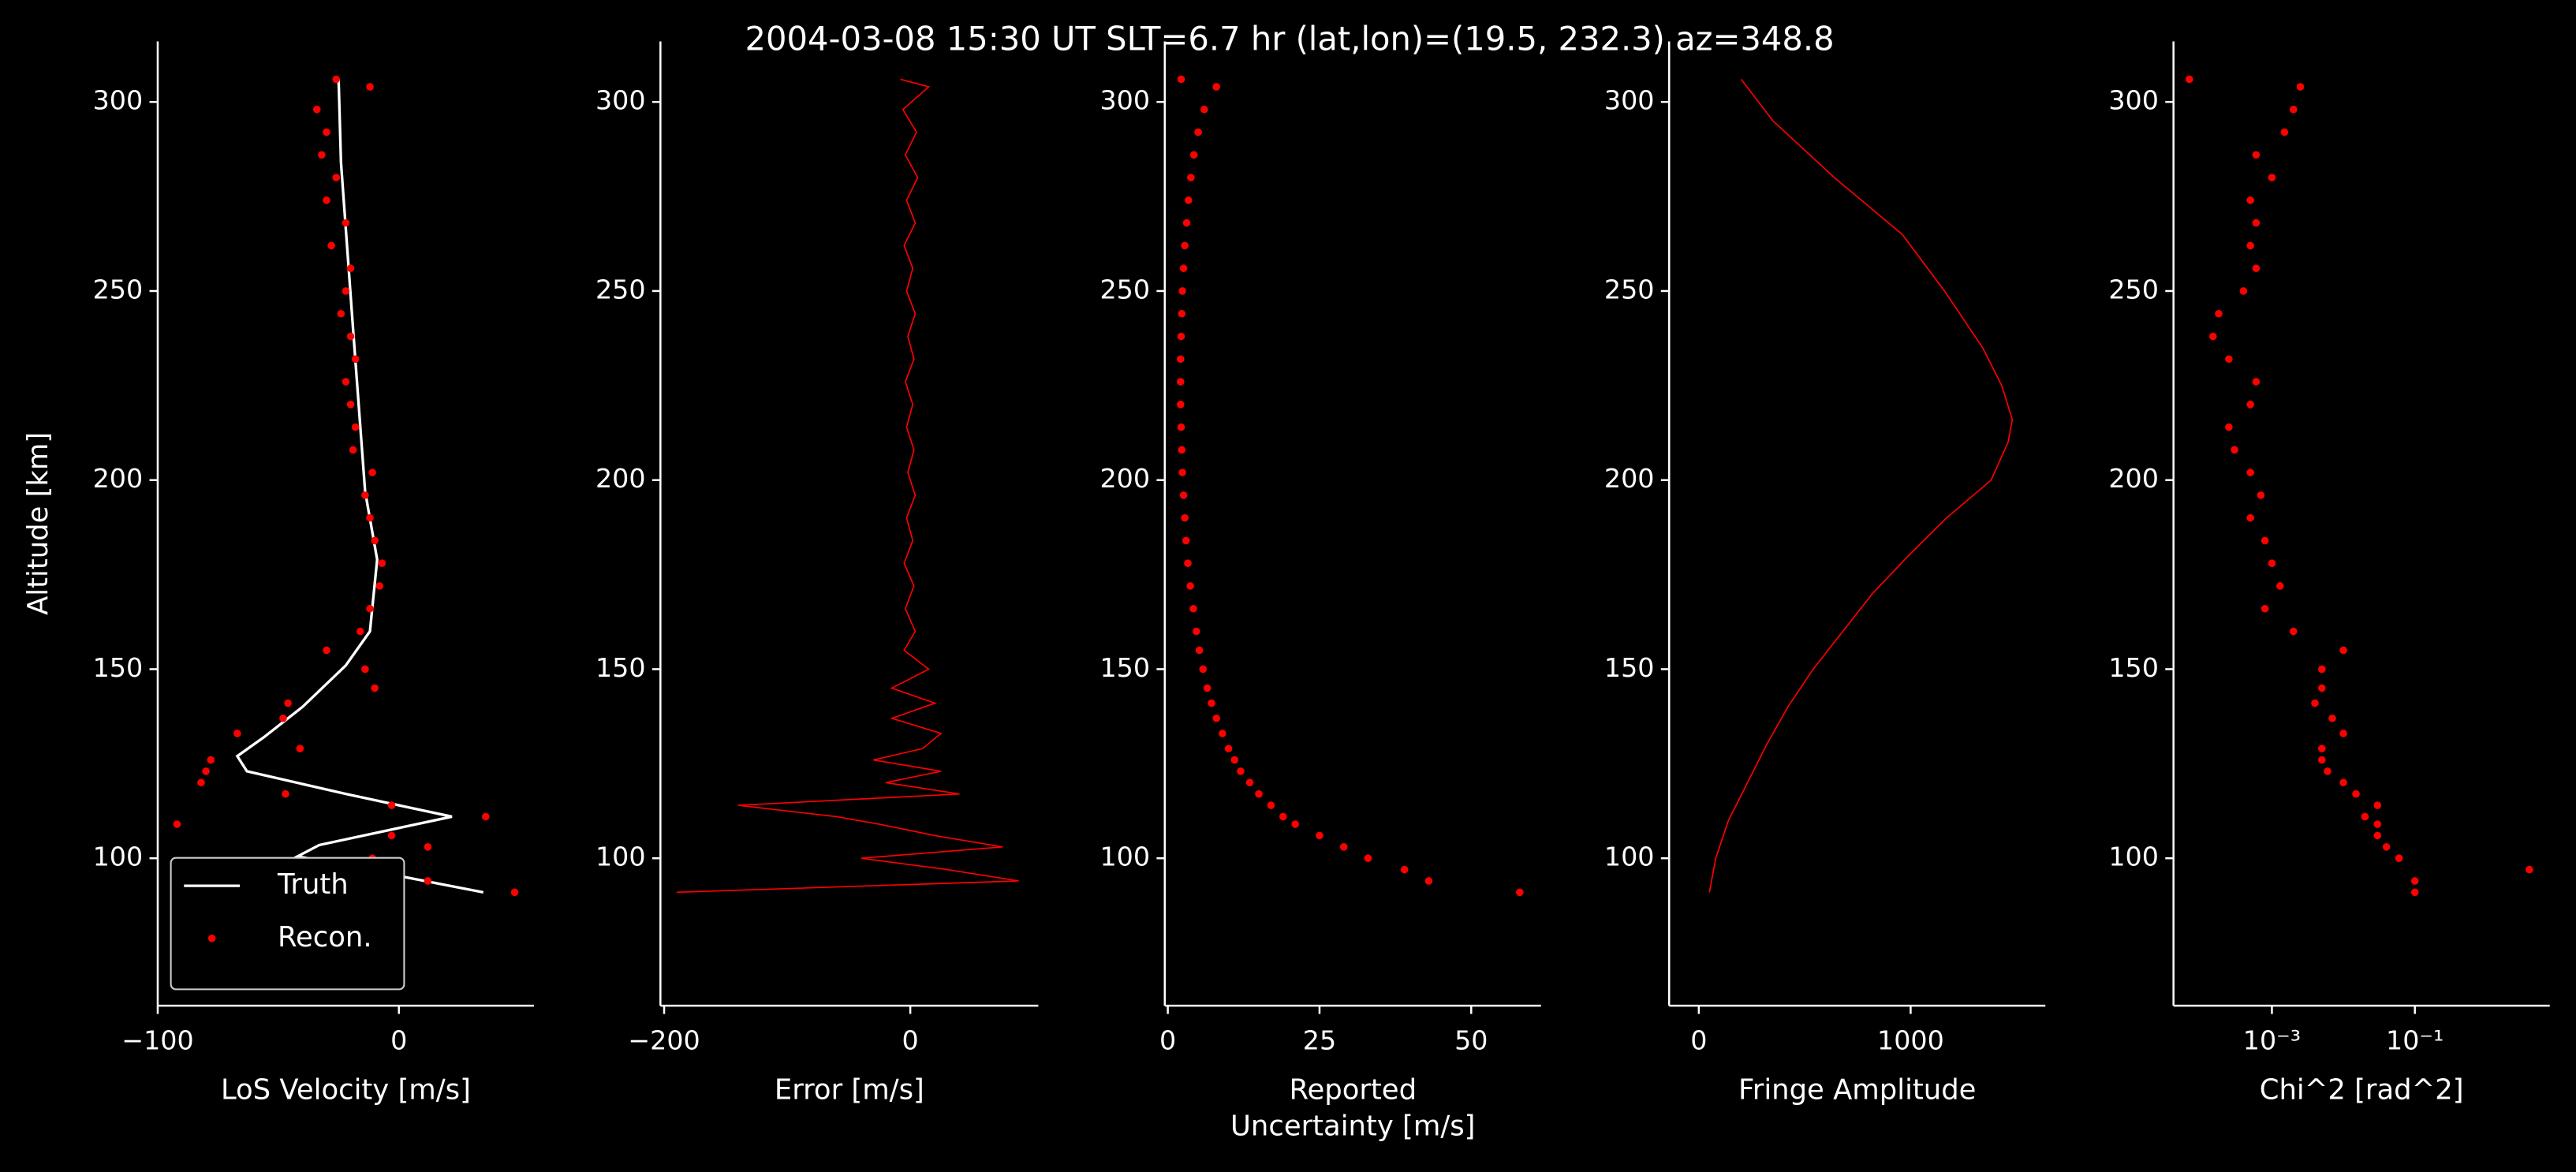 This screenshot has width=2576, height=1172. Describe the element at coordinates (325, 938) in the screenshot. I see `legend-label: Recon.` at that location.